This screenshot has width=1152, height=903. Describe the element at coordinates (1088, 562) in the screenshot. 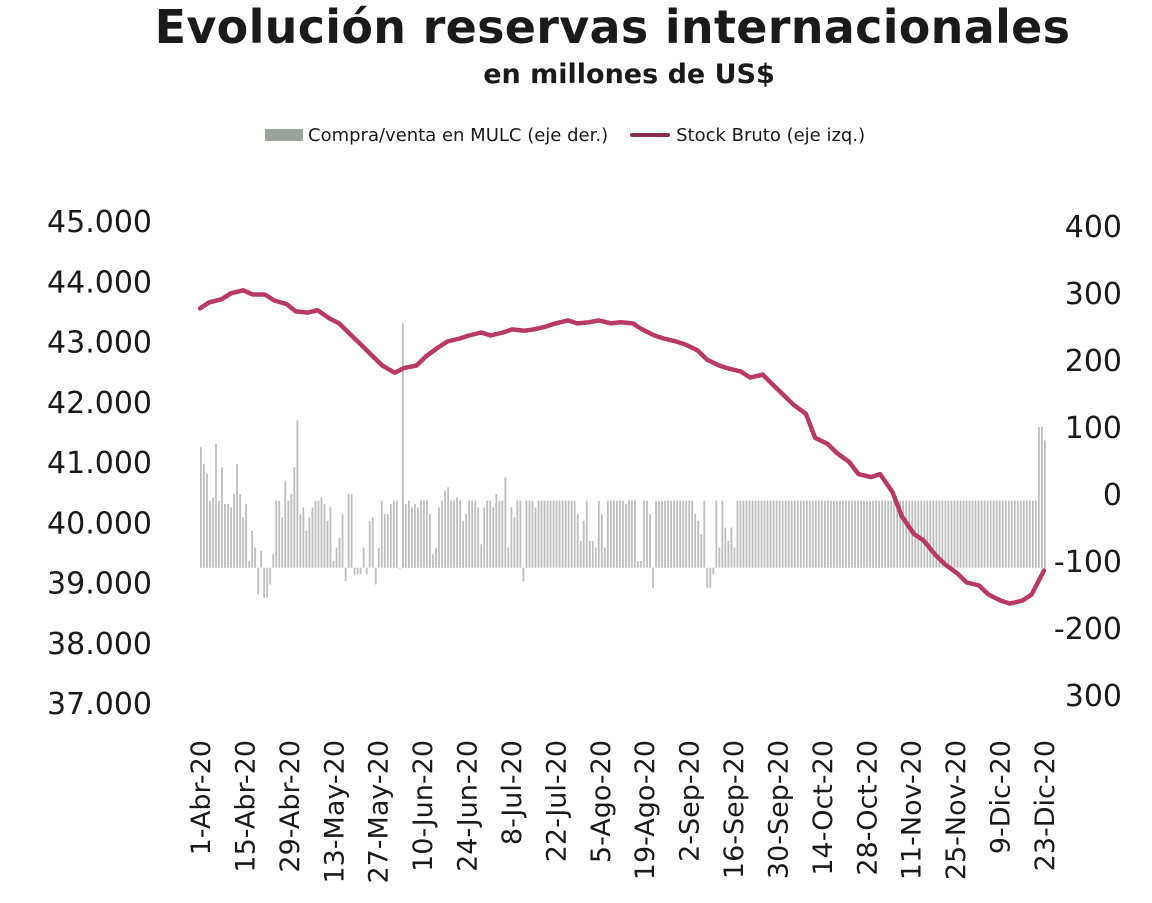

I see `right-tick-label: -100` at that location.